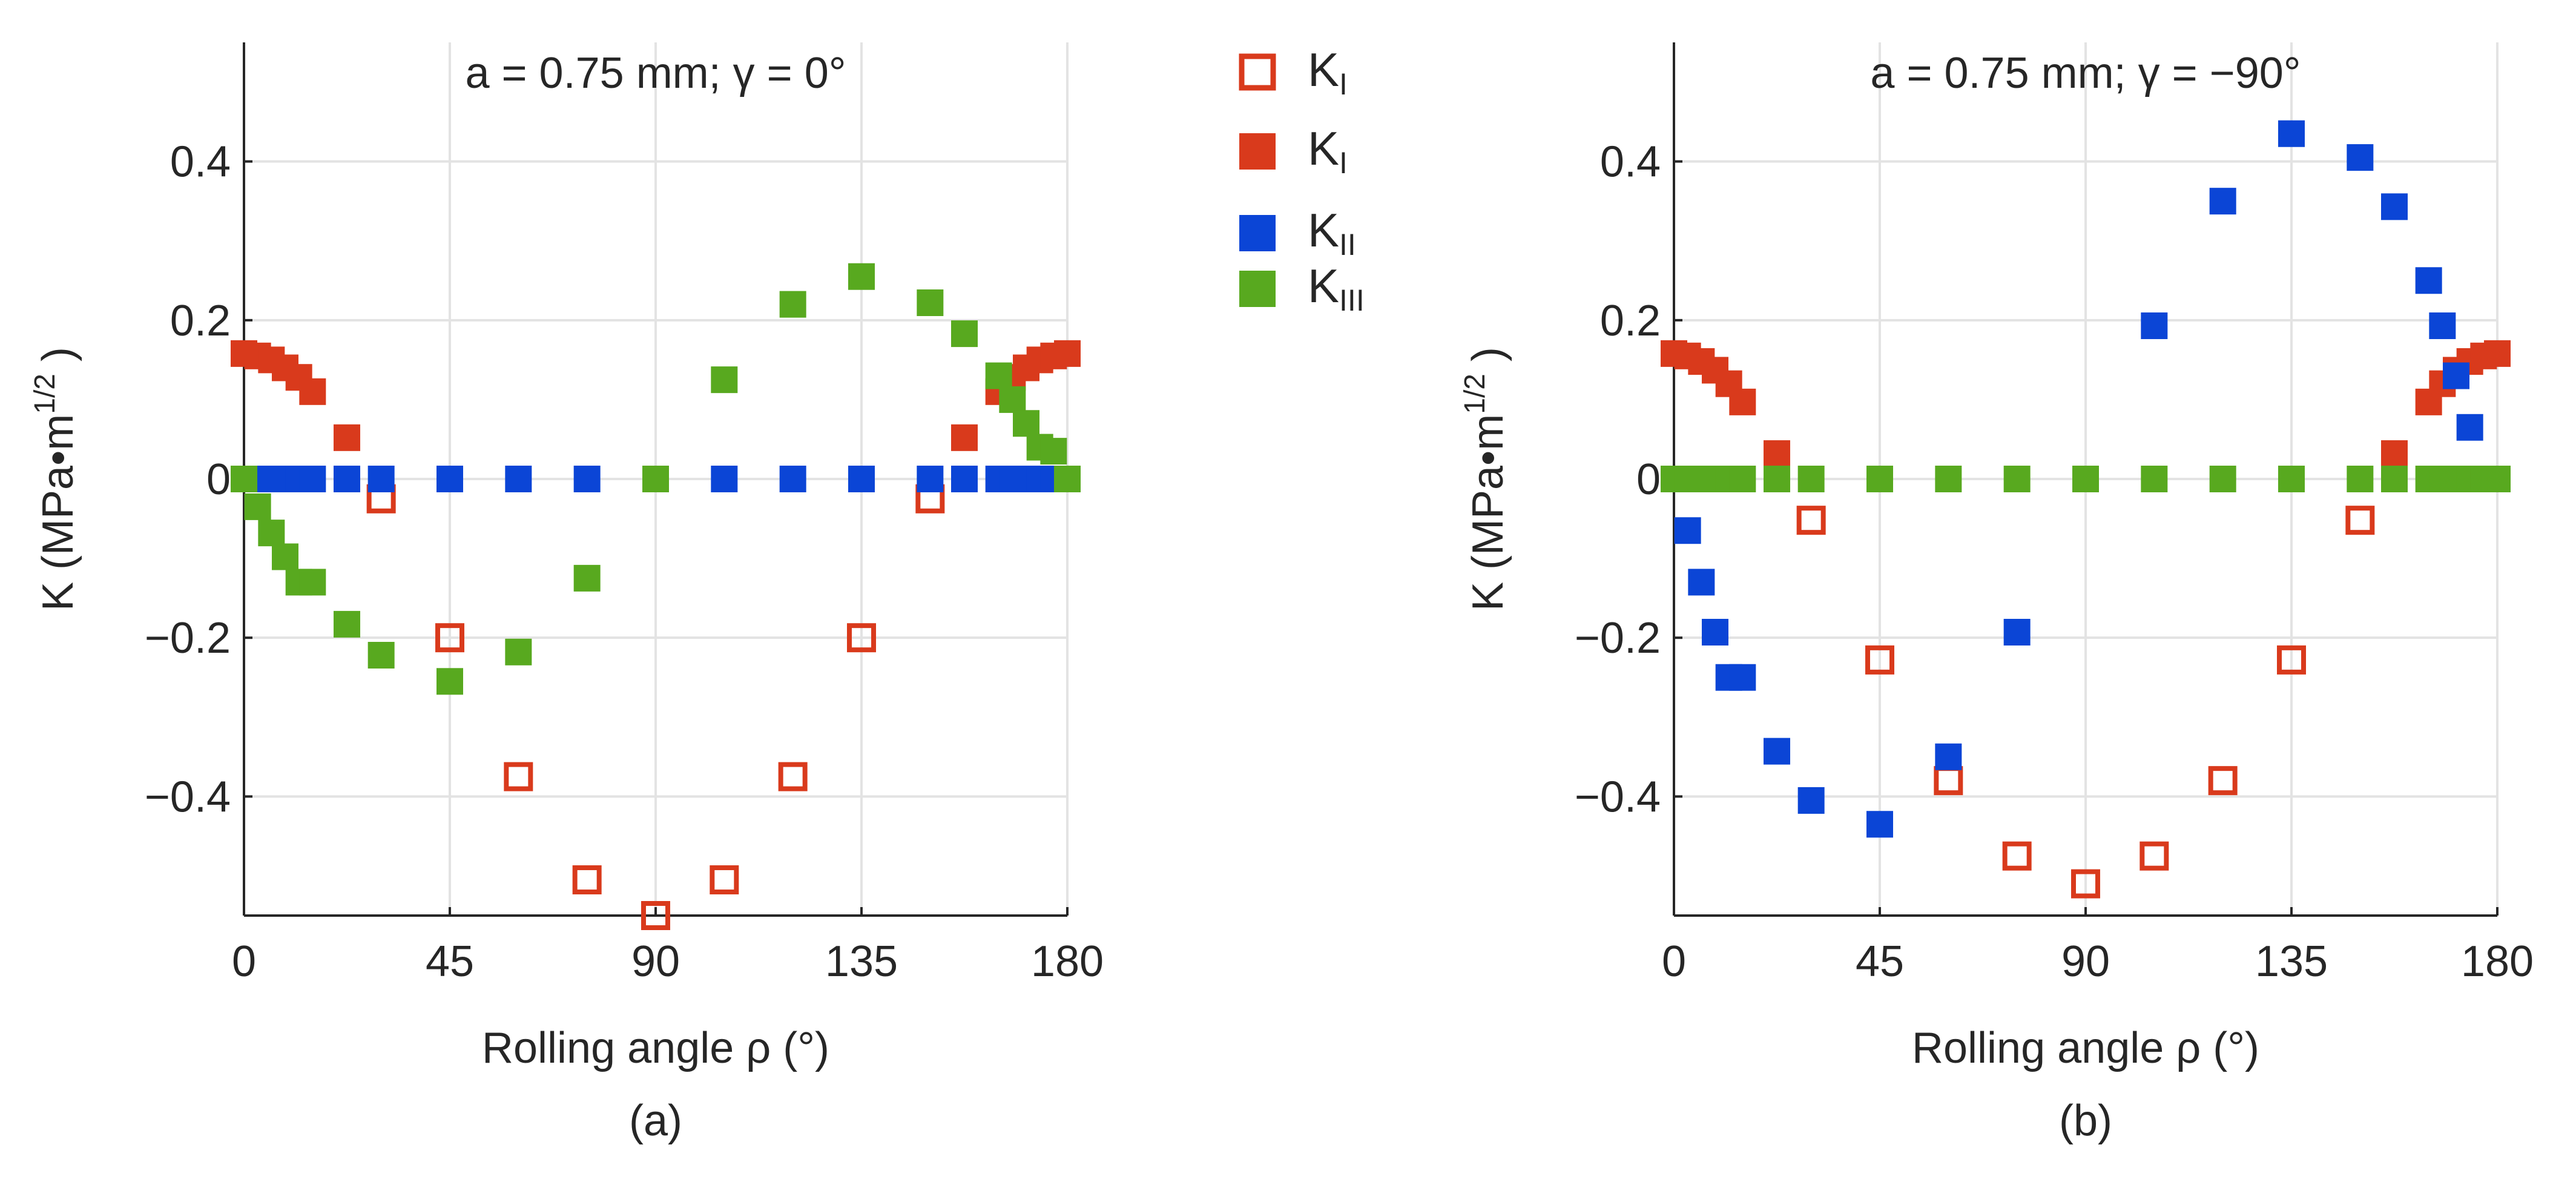 The height and width of the screenshot is (1182, 2576). I want to click on panel-label: (b), so click(2085, 1121).